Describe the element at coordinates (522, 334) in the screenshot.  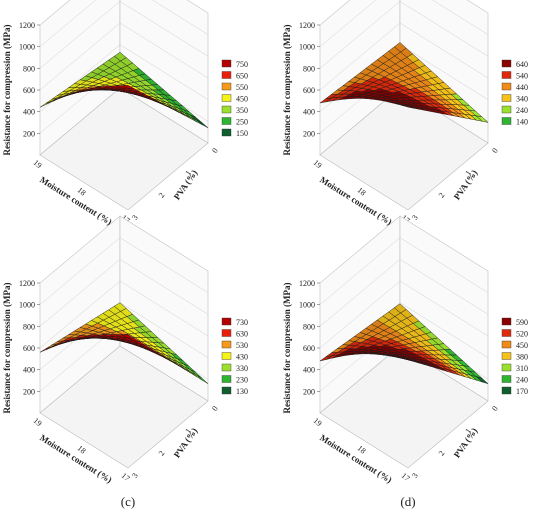
I see `legend-label: 520` at that location.